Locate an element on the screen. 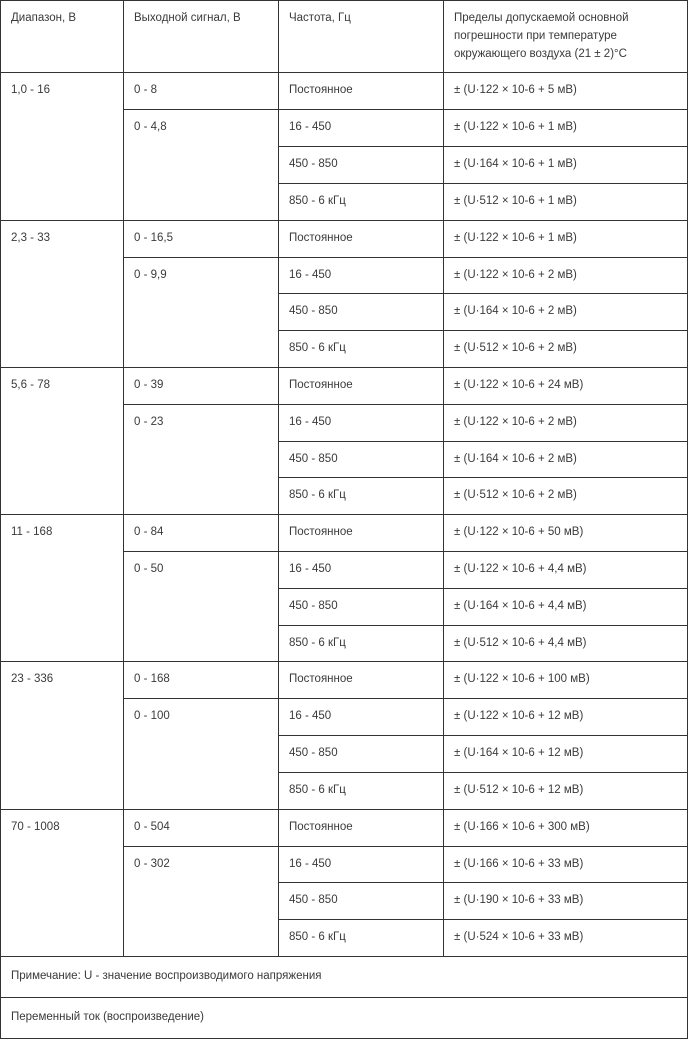 This screenshot has height=1039, width=692. cell-output-signal-dc: 0 - 84 is located at coordinates (201, 533).